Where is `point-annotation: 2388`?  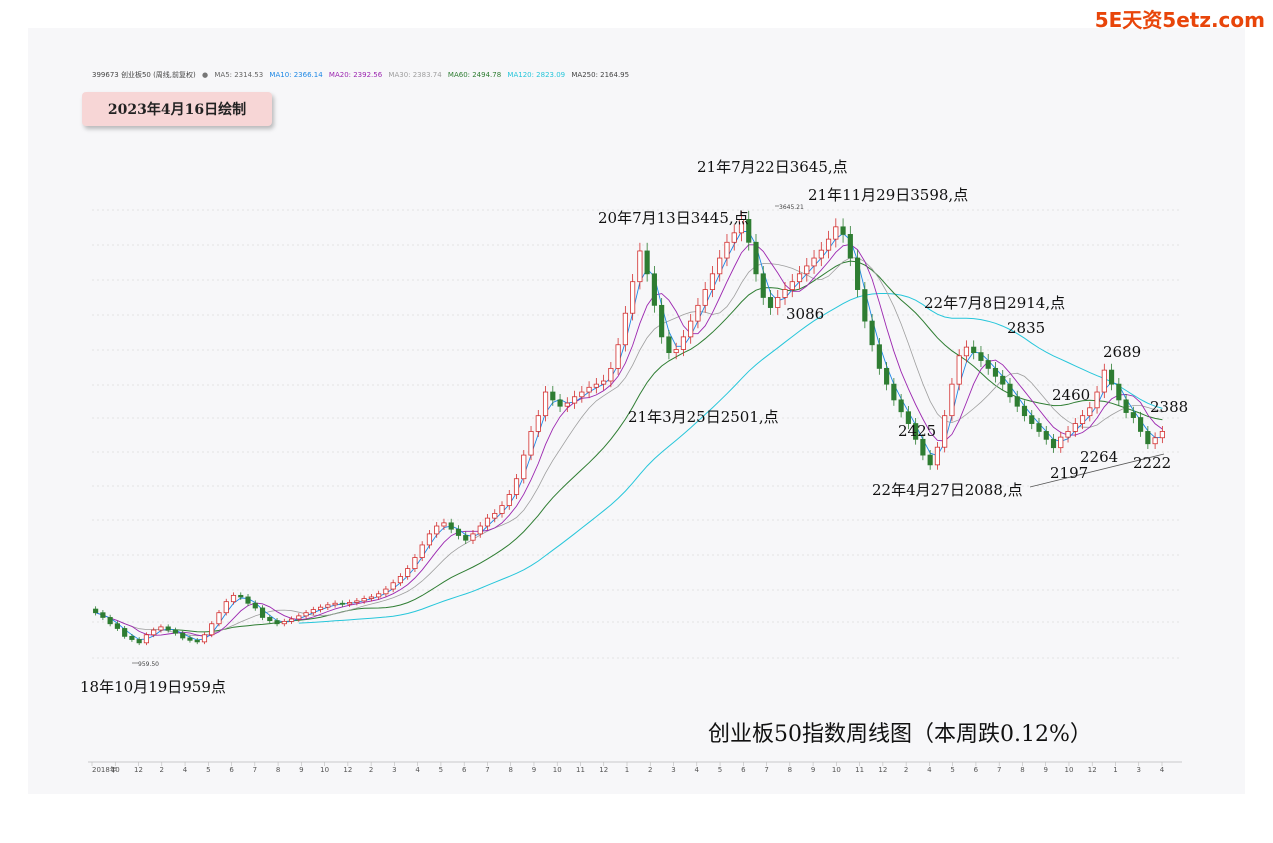 point-annotation: 2388 is located at coordinates (1169, 407).